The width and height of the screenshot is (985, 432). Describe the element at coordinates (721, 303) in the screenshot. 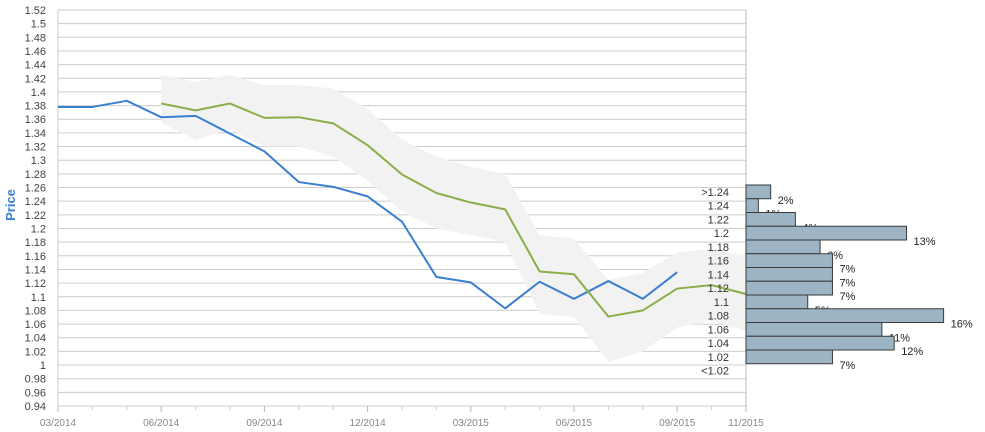

I see `bin-label: 1.1` at that location.